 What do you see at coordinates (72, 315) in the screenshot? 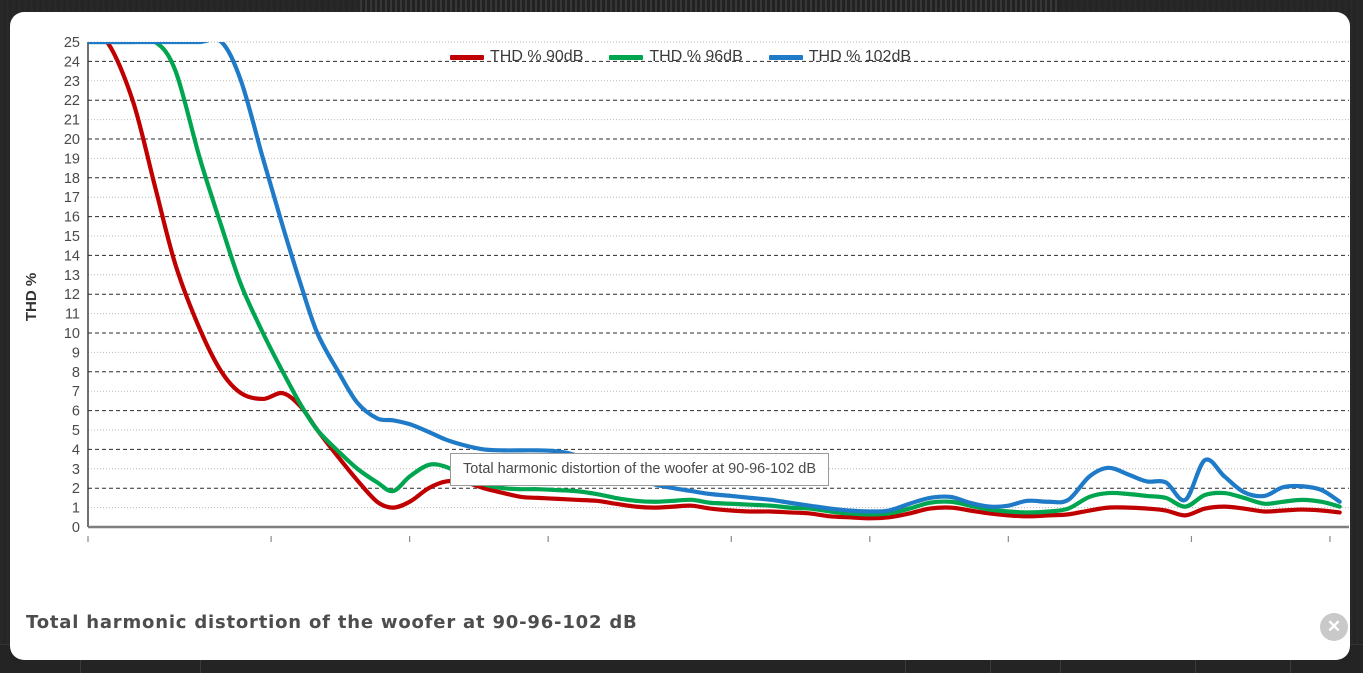
I see `y-axis-tick-label: 11` at bounding box center [72, 315].